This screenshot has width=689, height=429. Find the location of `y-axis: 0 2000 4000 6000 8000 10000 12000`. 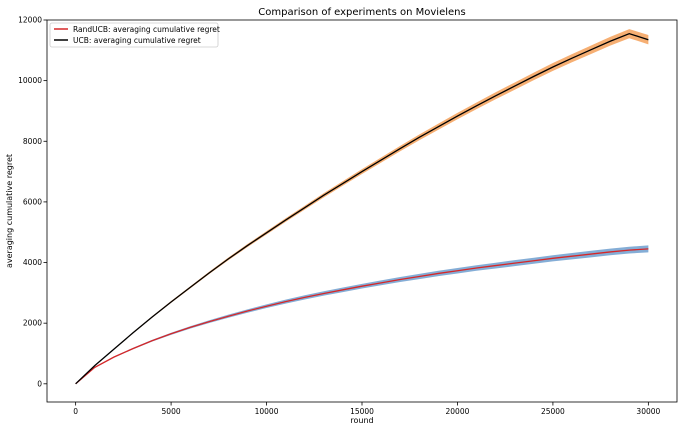

y-axis: 0 2000 4000 6000 8000 10000 12000 is located at coordinates (32, 202).